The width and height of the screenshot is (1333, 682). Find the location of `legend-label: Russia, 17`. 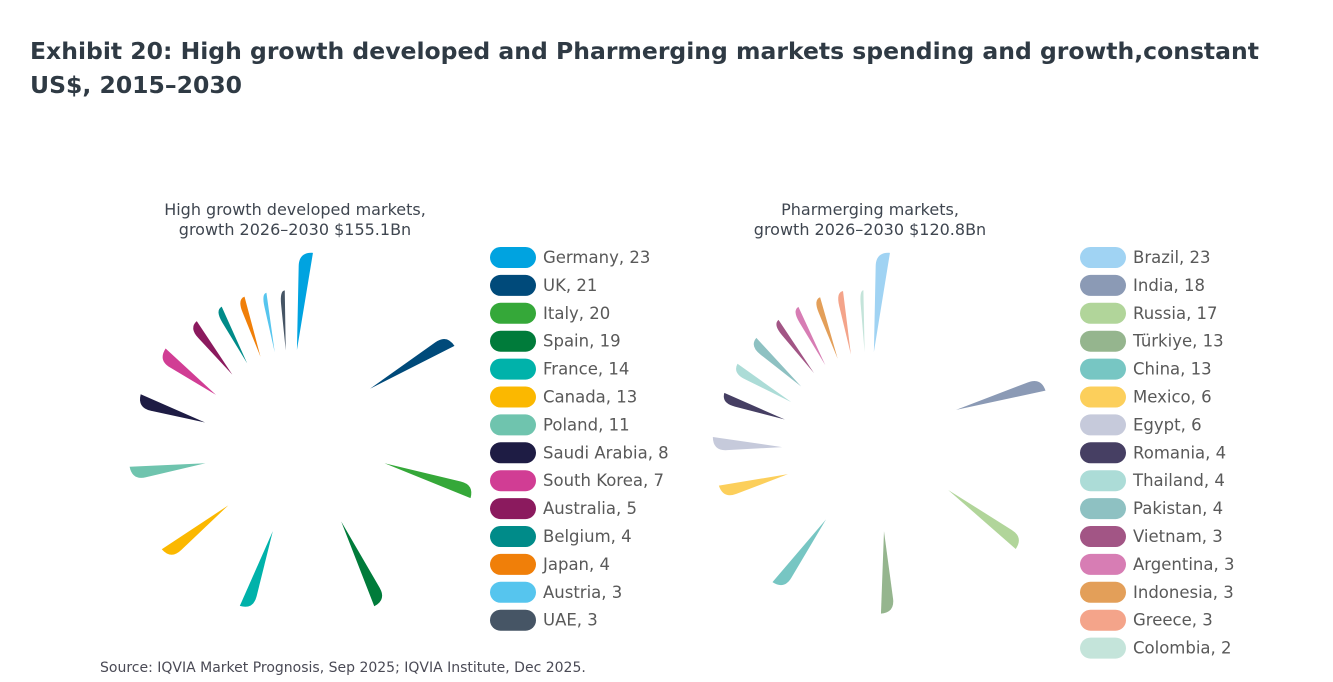

legend-label: Russia, 17 is located at coordinates (1175, 313).